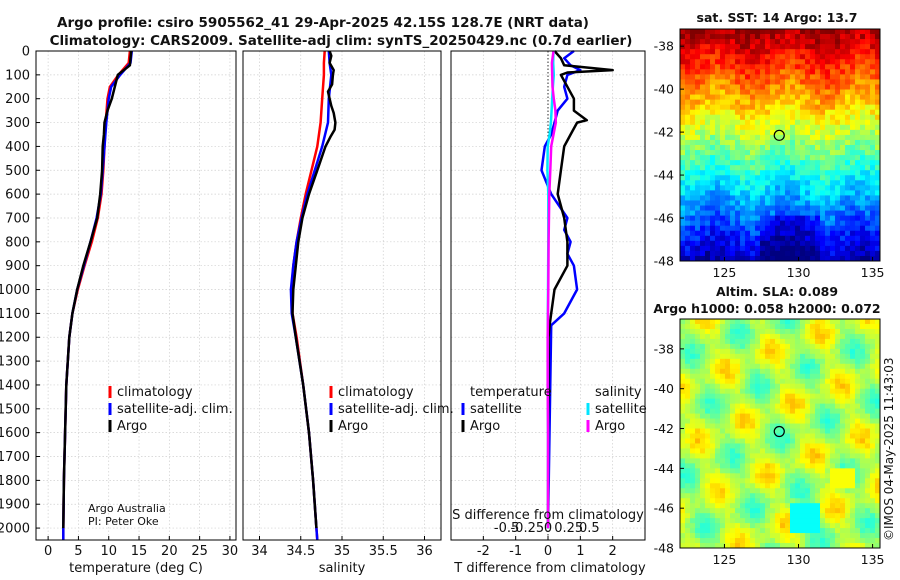  What do you see at coordinates (511, 392) in the screenshot?
I see `legend-temperature-title: temperature` at bounding box center [511, 392].